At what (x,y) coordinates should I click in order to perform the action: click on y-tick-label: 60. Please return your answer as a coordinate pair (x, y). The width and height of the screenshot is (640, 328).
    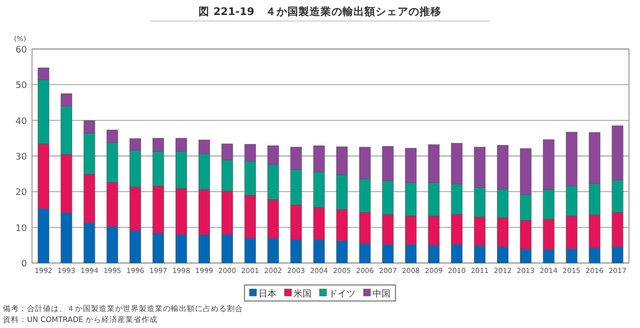
    Looking at the image, I should click on (22, 51).